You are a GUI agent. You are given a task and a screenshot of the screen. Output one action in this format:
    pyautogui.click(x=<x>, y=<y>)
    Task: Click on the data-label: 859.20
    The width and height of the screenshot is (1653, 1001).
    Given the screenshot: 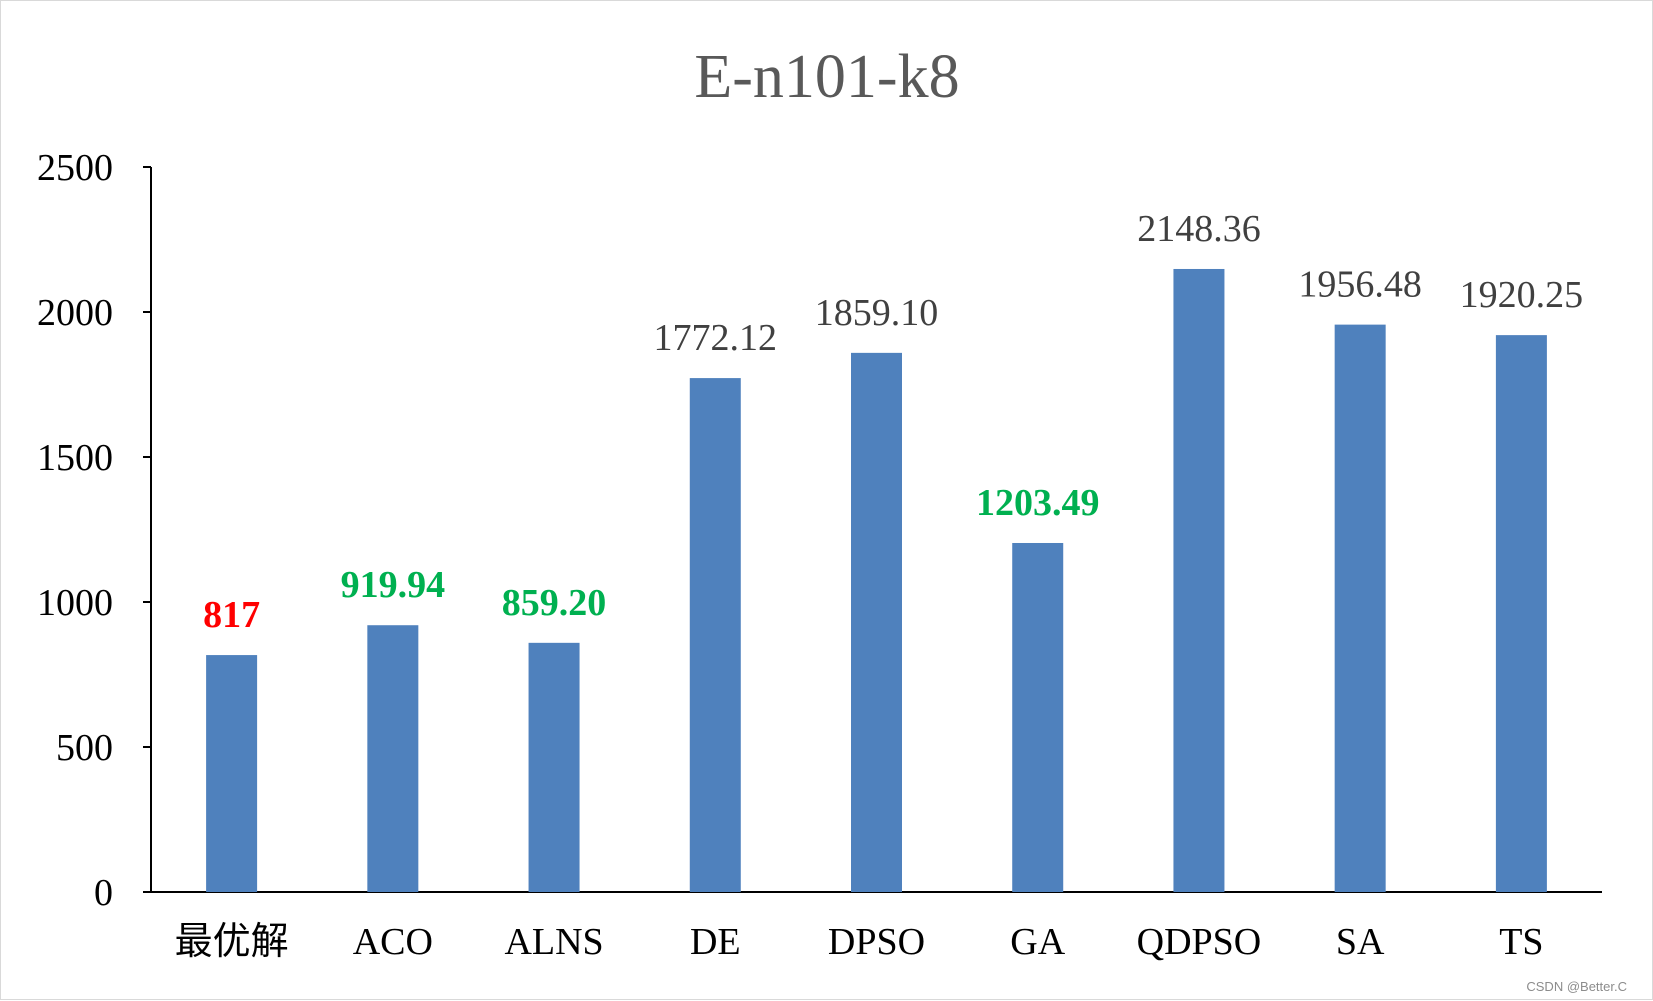 What is the action you would take?
    pyautogui.click(x=554, y=603)
    